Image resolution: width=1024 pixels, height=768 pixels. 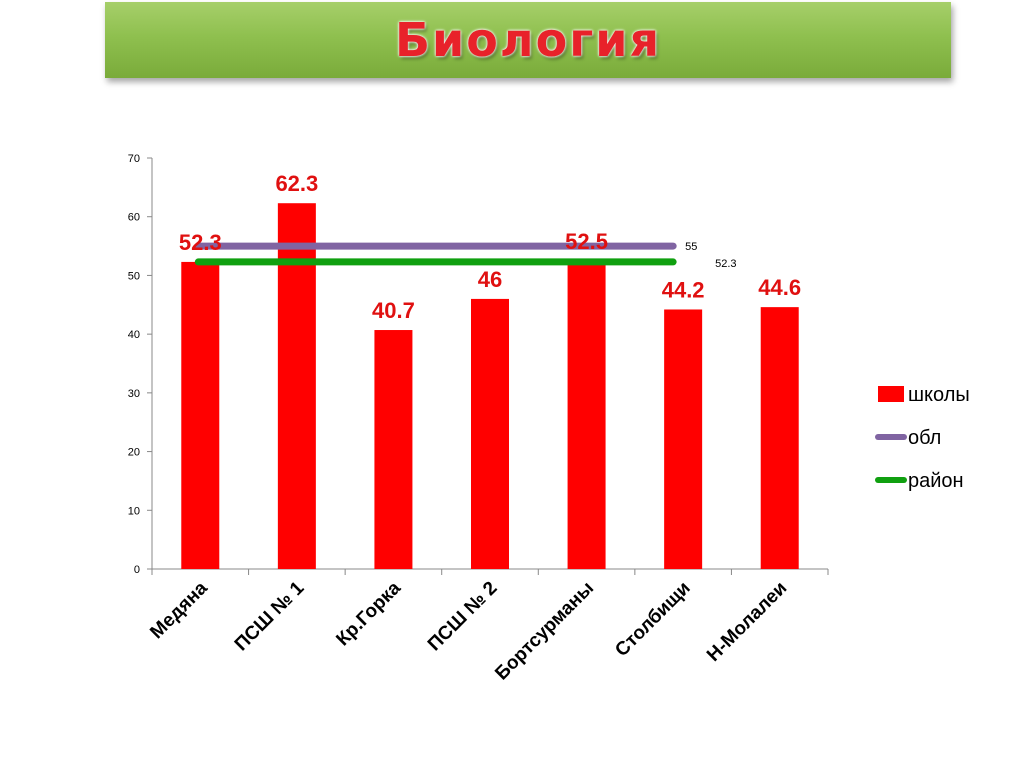 What do you see at coordinates (939, 395) in the screenshot?
I see `legend-label: школы` at bounding box center [939, 395].